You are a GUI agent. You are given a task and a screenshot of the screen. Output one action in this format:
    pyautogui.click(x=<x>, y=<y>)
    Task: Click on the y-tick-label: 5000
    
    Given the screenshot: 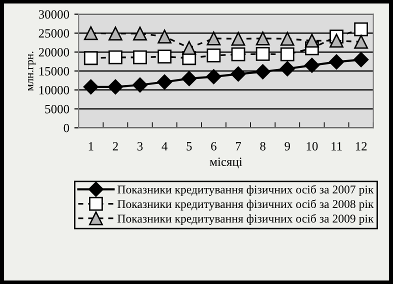 What is the action you would take?
    pyautogui.click(x=57, y=109)
    